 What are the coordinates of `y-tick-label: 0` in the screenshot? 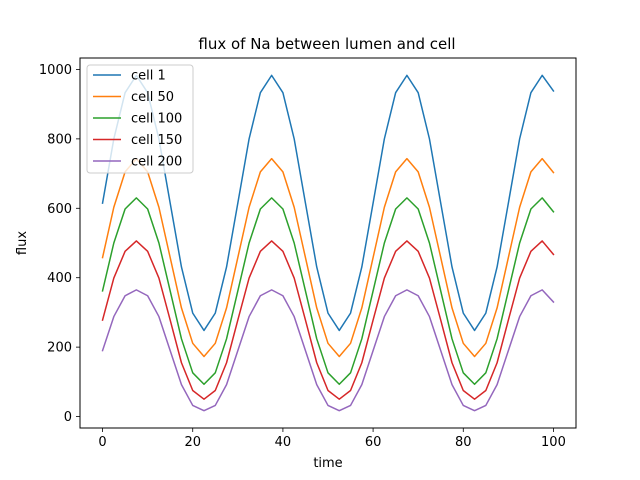 It's located at (68, 417).